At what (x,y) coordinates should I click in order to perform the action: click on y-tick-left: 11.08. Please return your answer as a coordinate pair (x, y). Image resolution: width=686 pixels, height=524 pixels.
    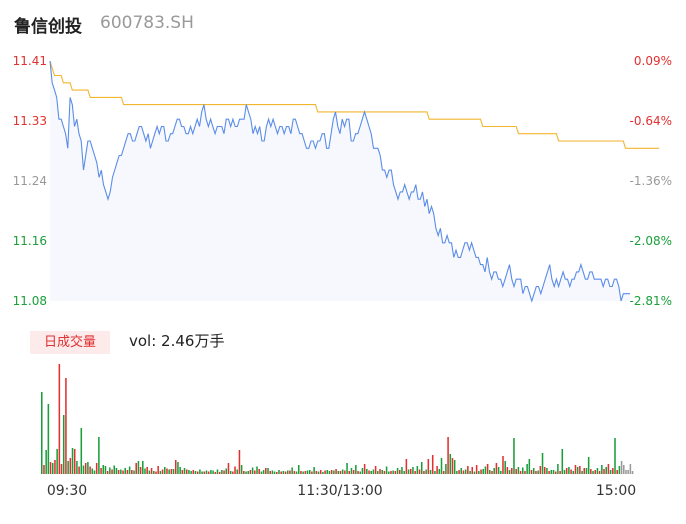
    Looking at the image, I should click on (30, 301).